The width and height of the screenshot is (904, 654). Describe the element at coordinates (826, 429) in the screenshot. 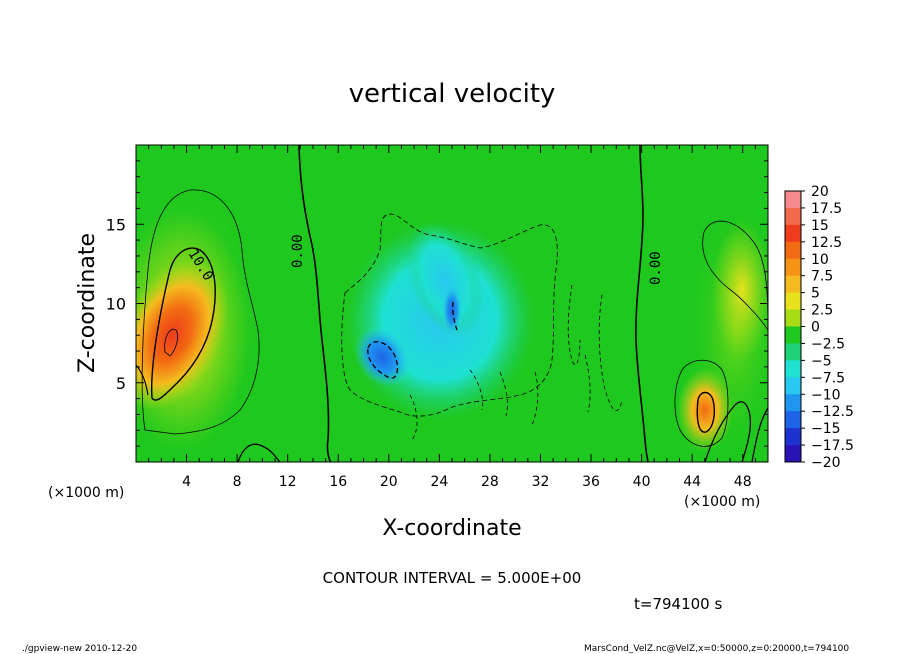

I see `colorbar-label: −15` at that location.